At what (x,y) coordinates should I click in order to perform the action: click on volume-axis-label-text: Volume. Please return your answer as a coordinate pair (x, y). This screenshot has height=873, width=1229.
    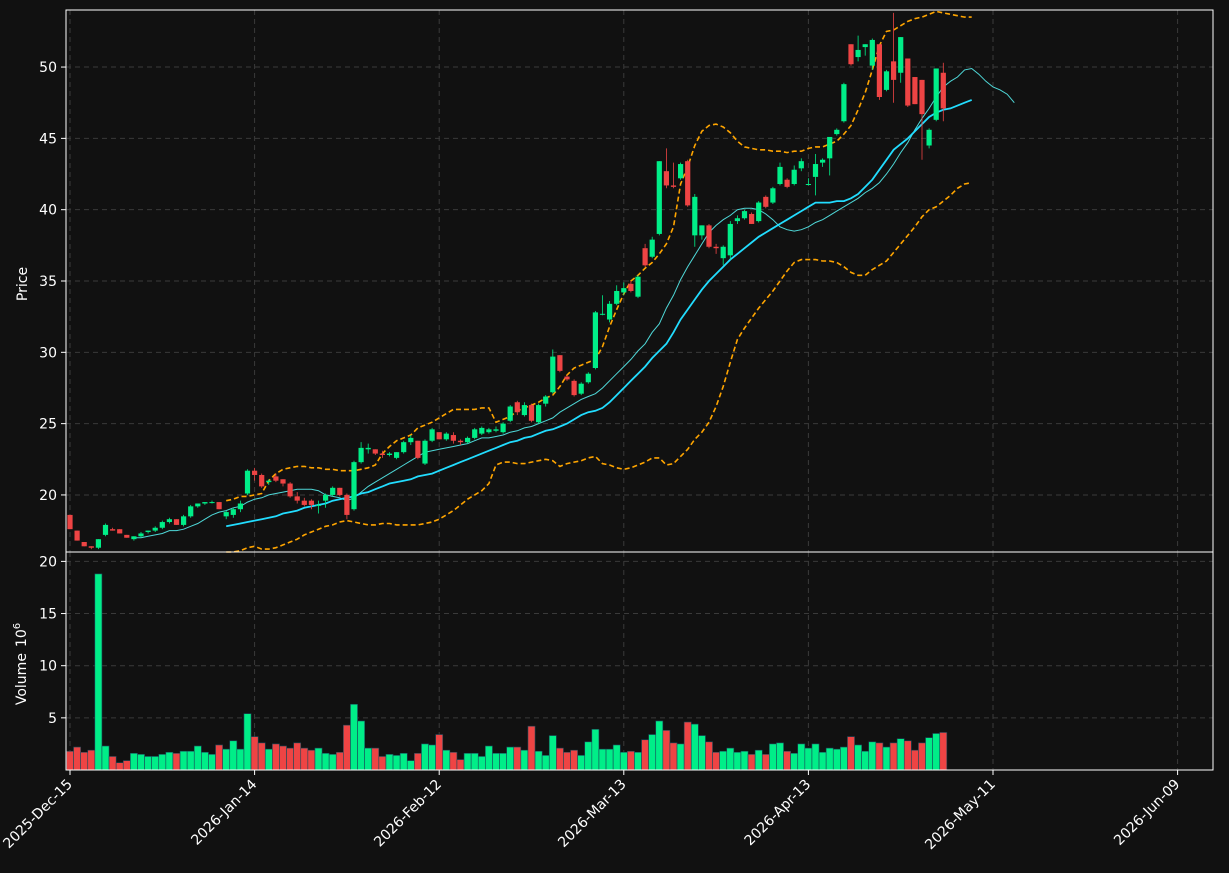
    Looking at the image, I should click on (22, 679).